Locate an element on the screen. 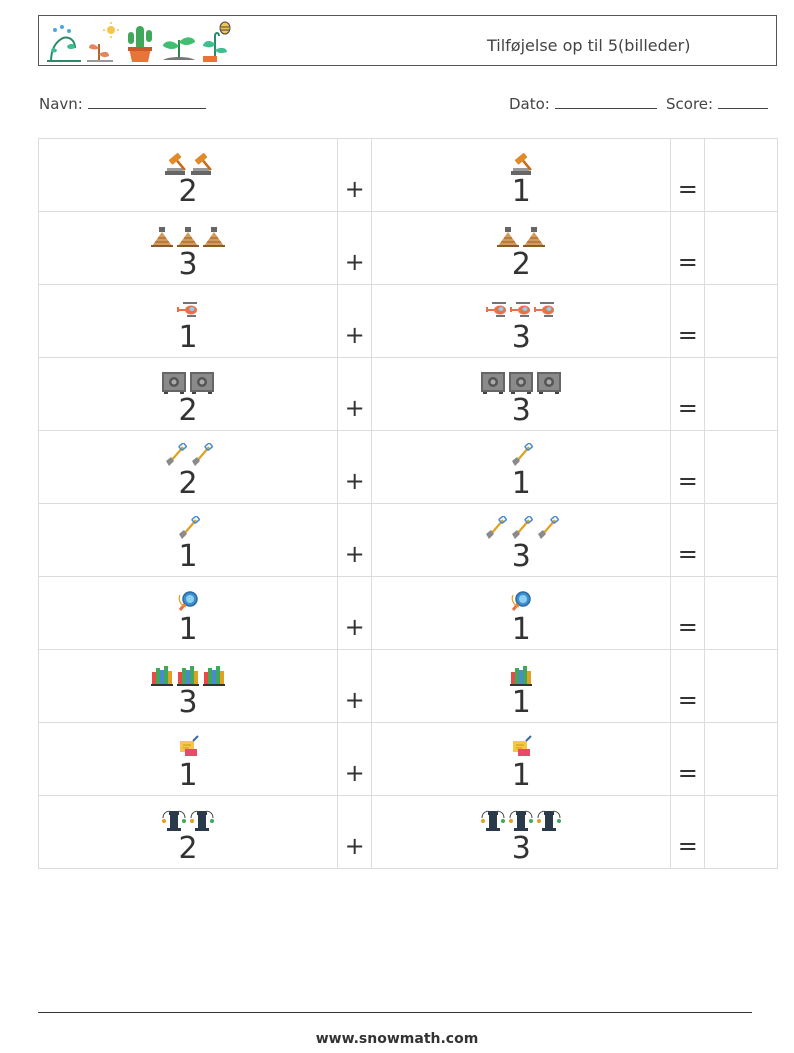 This screenshot has height=1053, width=794. operand-b-number: 2 is located at coordinates (521, 264).